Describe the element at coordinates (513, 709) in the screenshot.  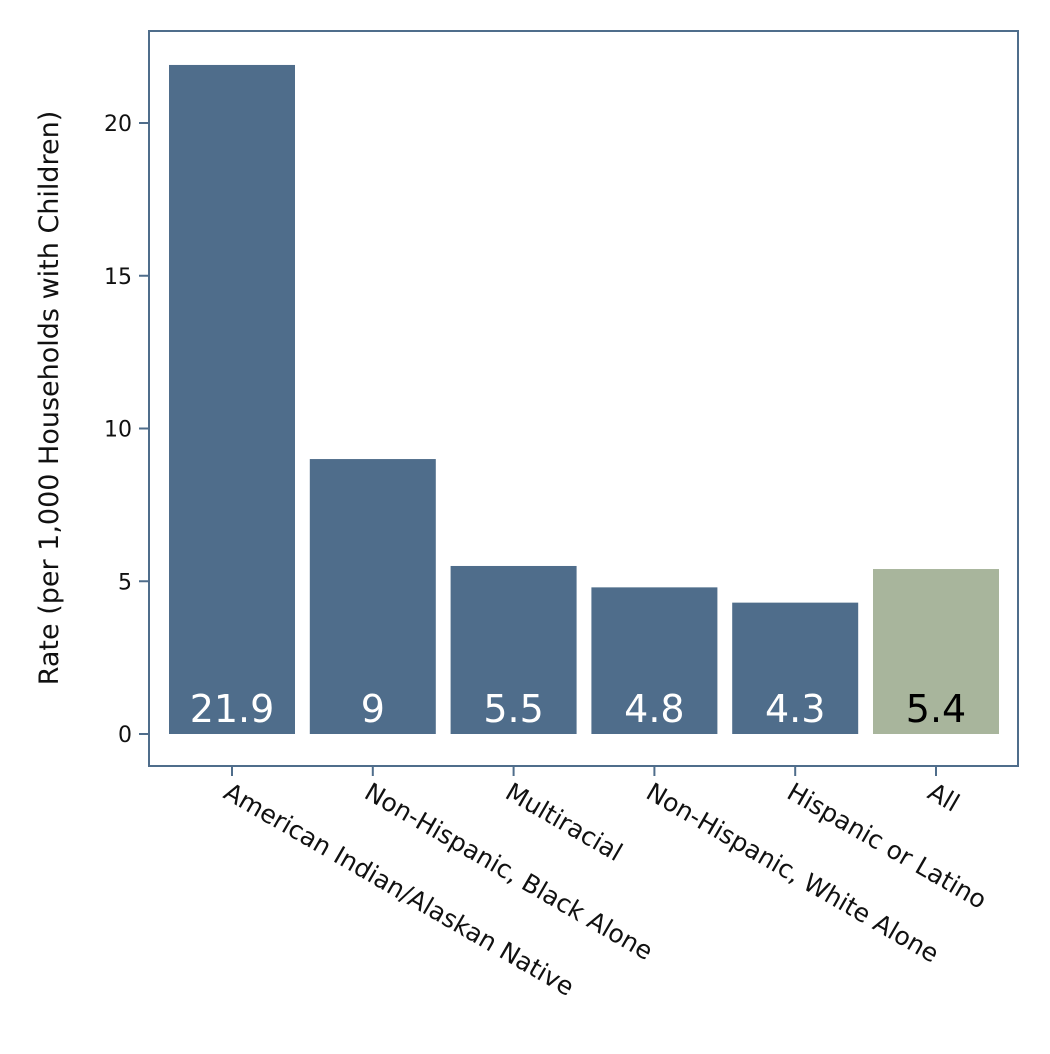
I see `data-label-3: 5.5` at that location.